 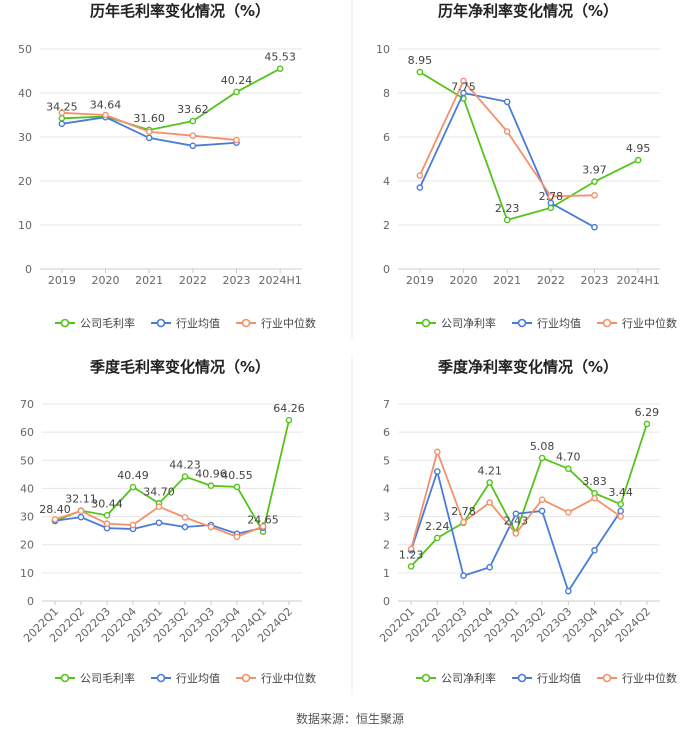 I want to click on data-label: 40.55, so click(x=237, y=475).